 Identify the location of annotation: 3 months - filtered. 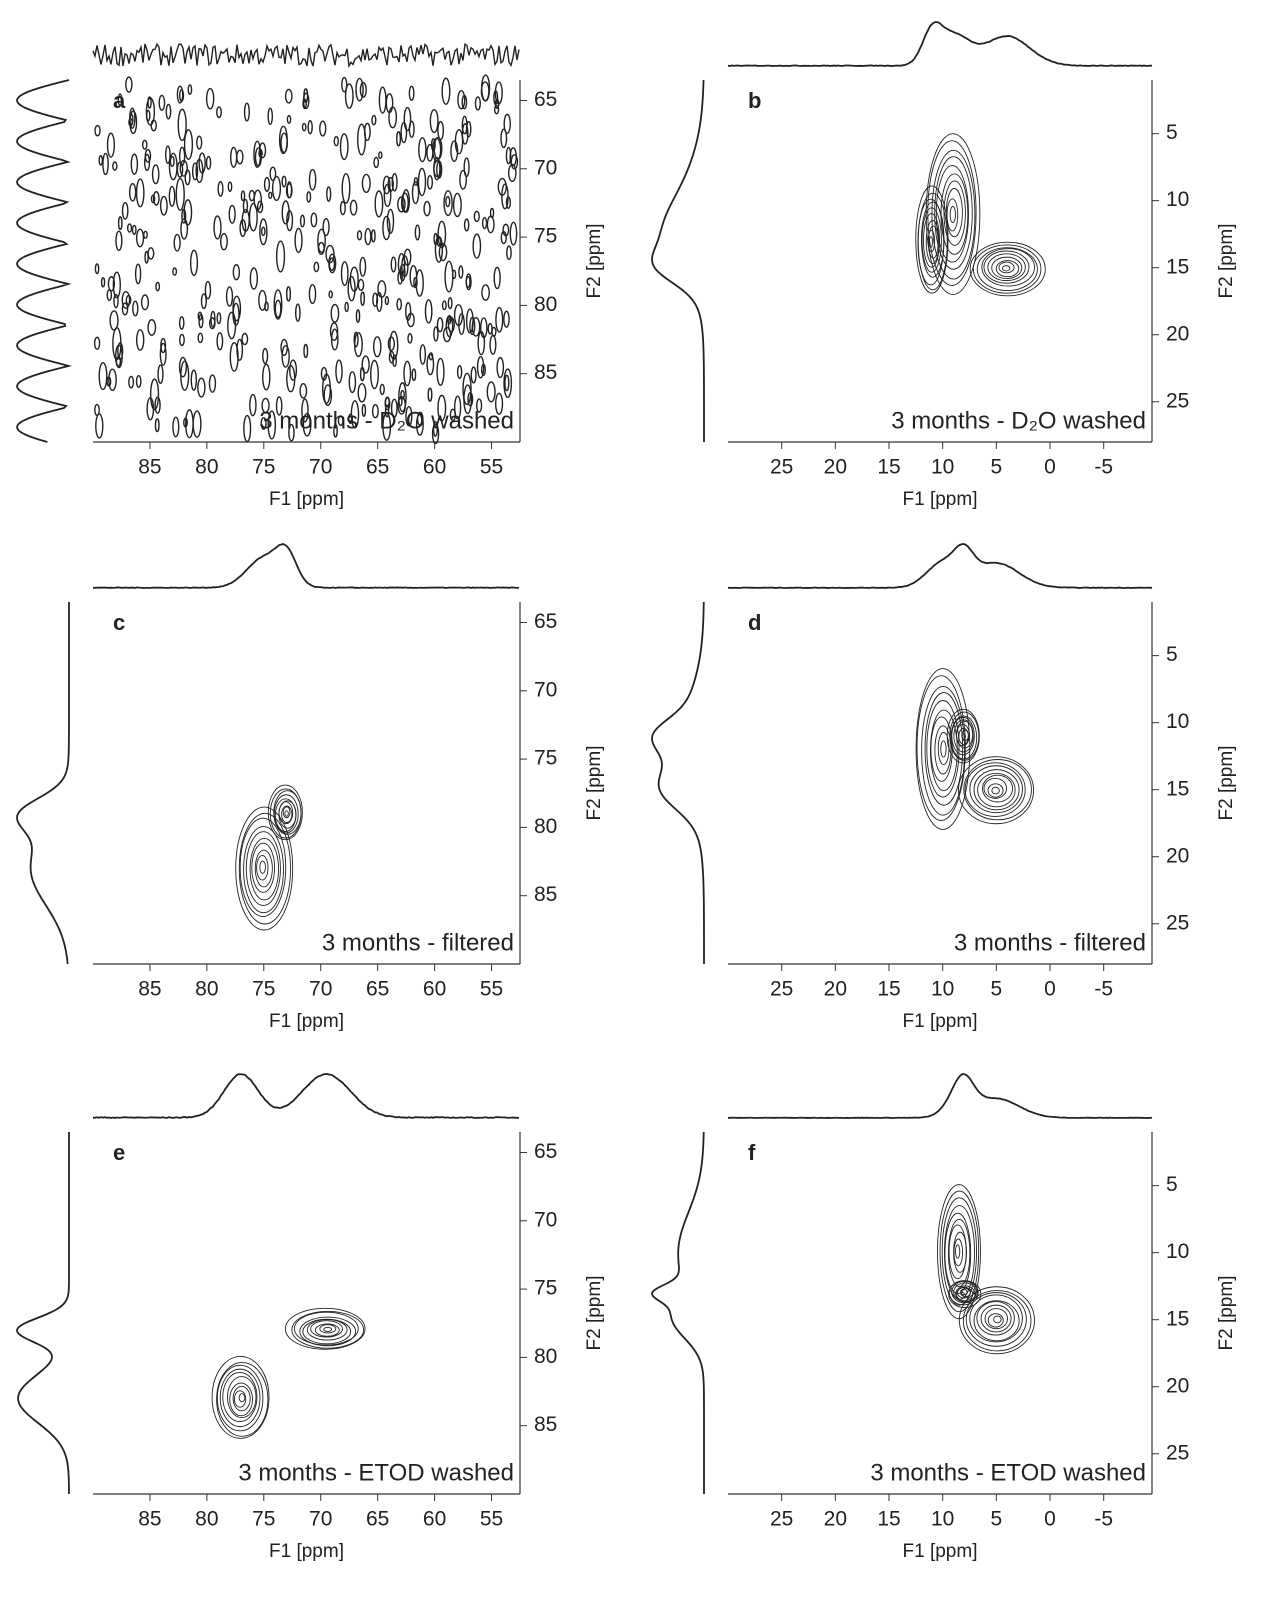
(418, 942).